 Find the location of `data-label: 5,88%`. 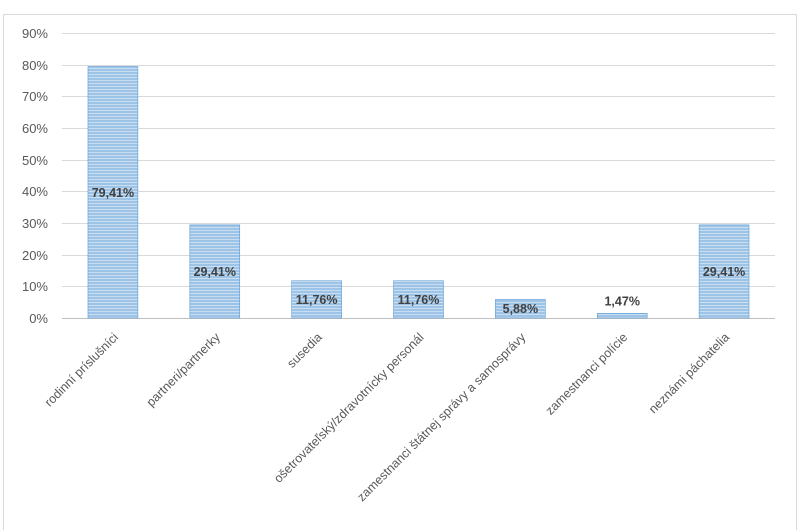

data-label: 5,88% is located at coordinates (520, 309).